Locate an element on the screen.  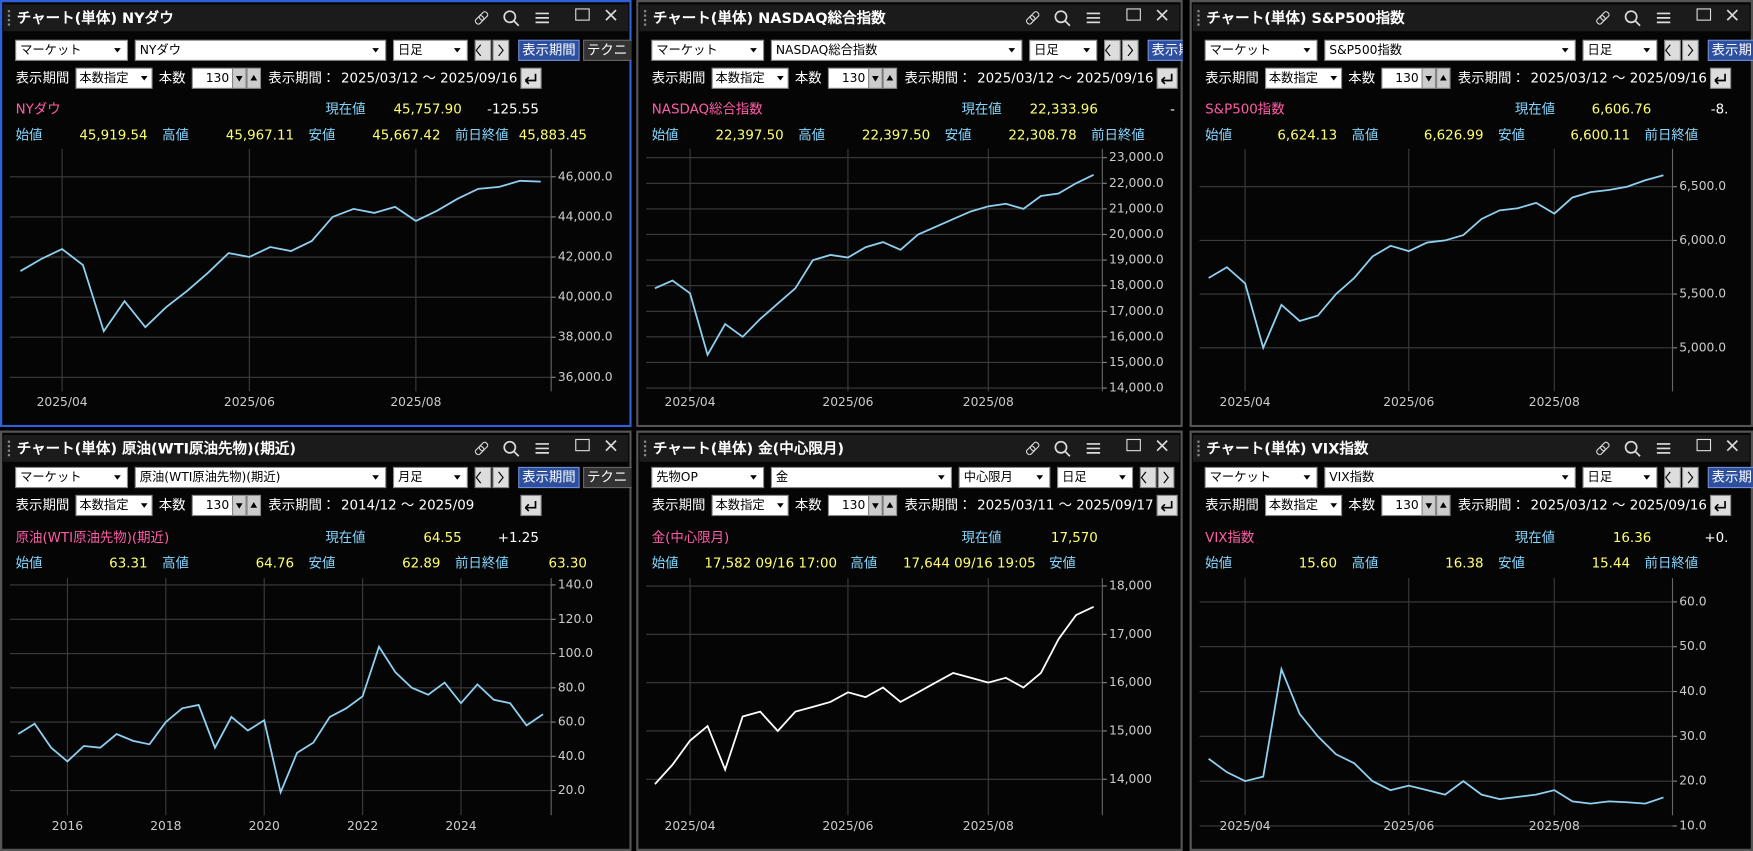
dropdown: 月足 is located at coordinates (430, 477).